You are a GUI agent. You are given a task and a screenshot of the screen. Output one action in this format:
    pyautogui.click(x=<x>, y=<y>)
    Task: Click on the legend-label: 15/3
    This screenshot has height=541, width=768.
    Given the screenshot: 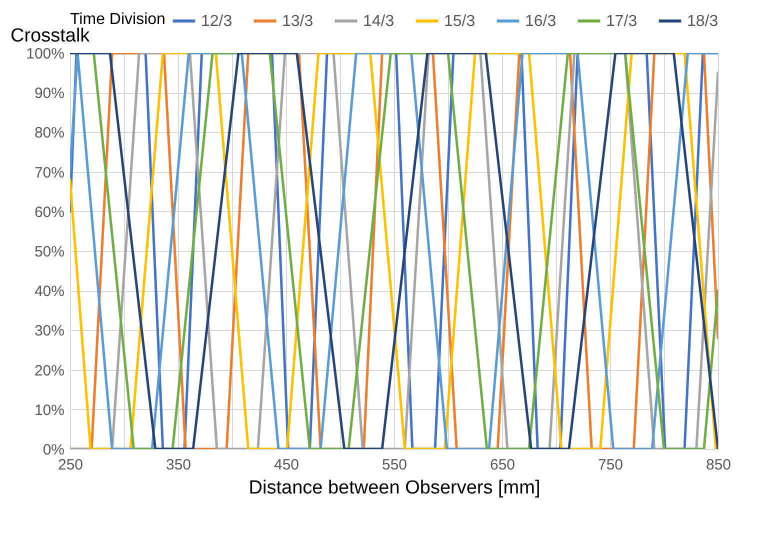 What is the action you would take?
    pyautogui.click(x=460, y=21)
    